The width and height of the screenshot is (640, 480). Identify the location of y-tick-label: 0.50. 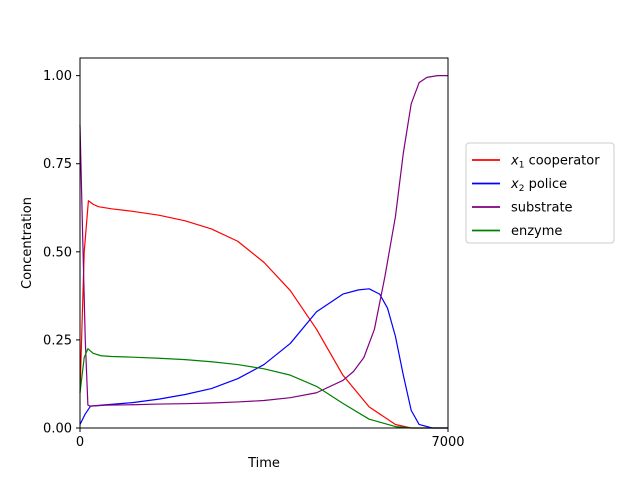
(57, 252).